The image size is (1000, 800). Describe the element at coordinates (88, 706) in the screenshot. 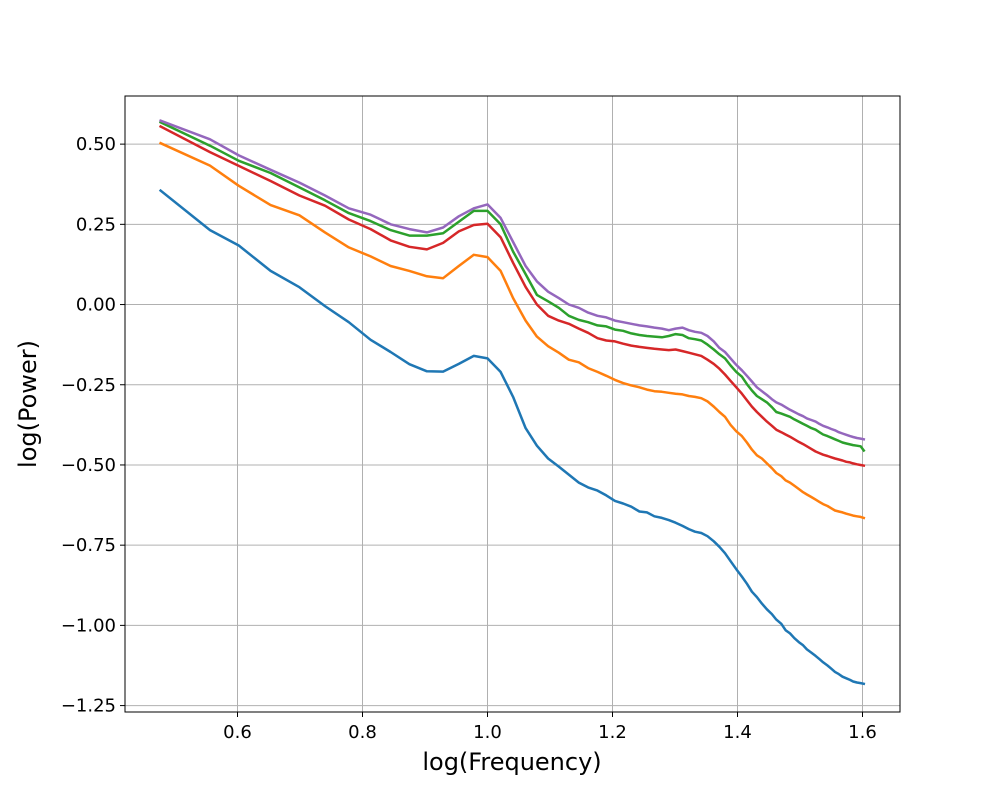

I see `y-tick-label: −1.25` at that location.